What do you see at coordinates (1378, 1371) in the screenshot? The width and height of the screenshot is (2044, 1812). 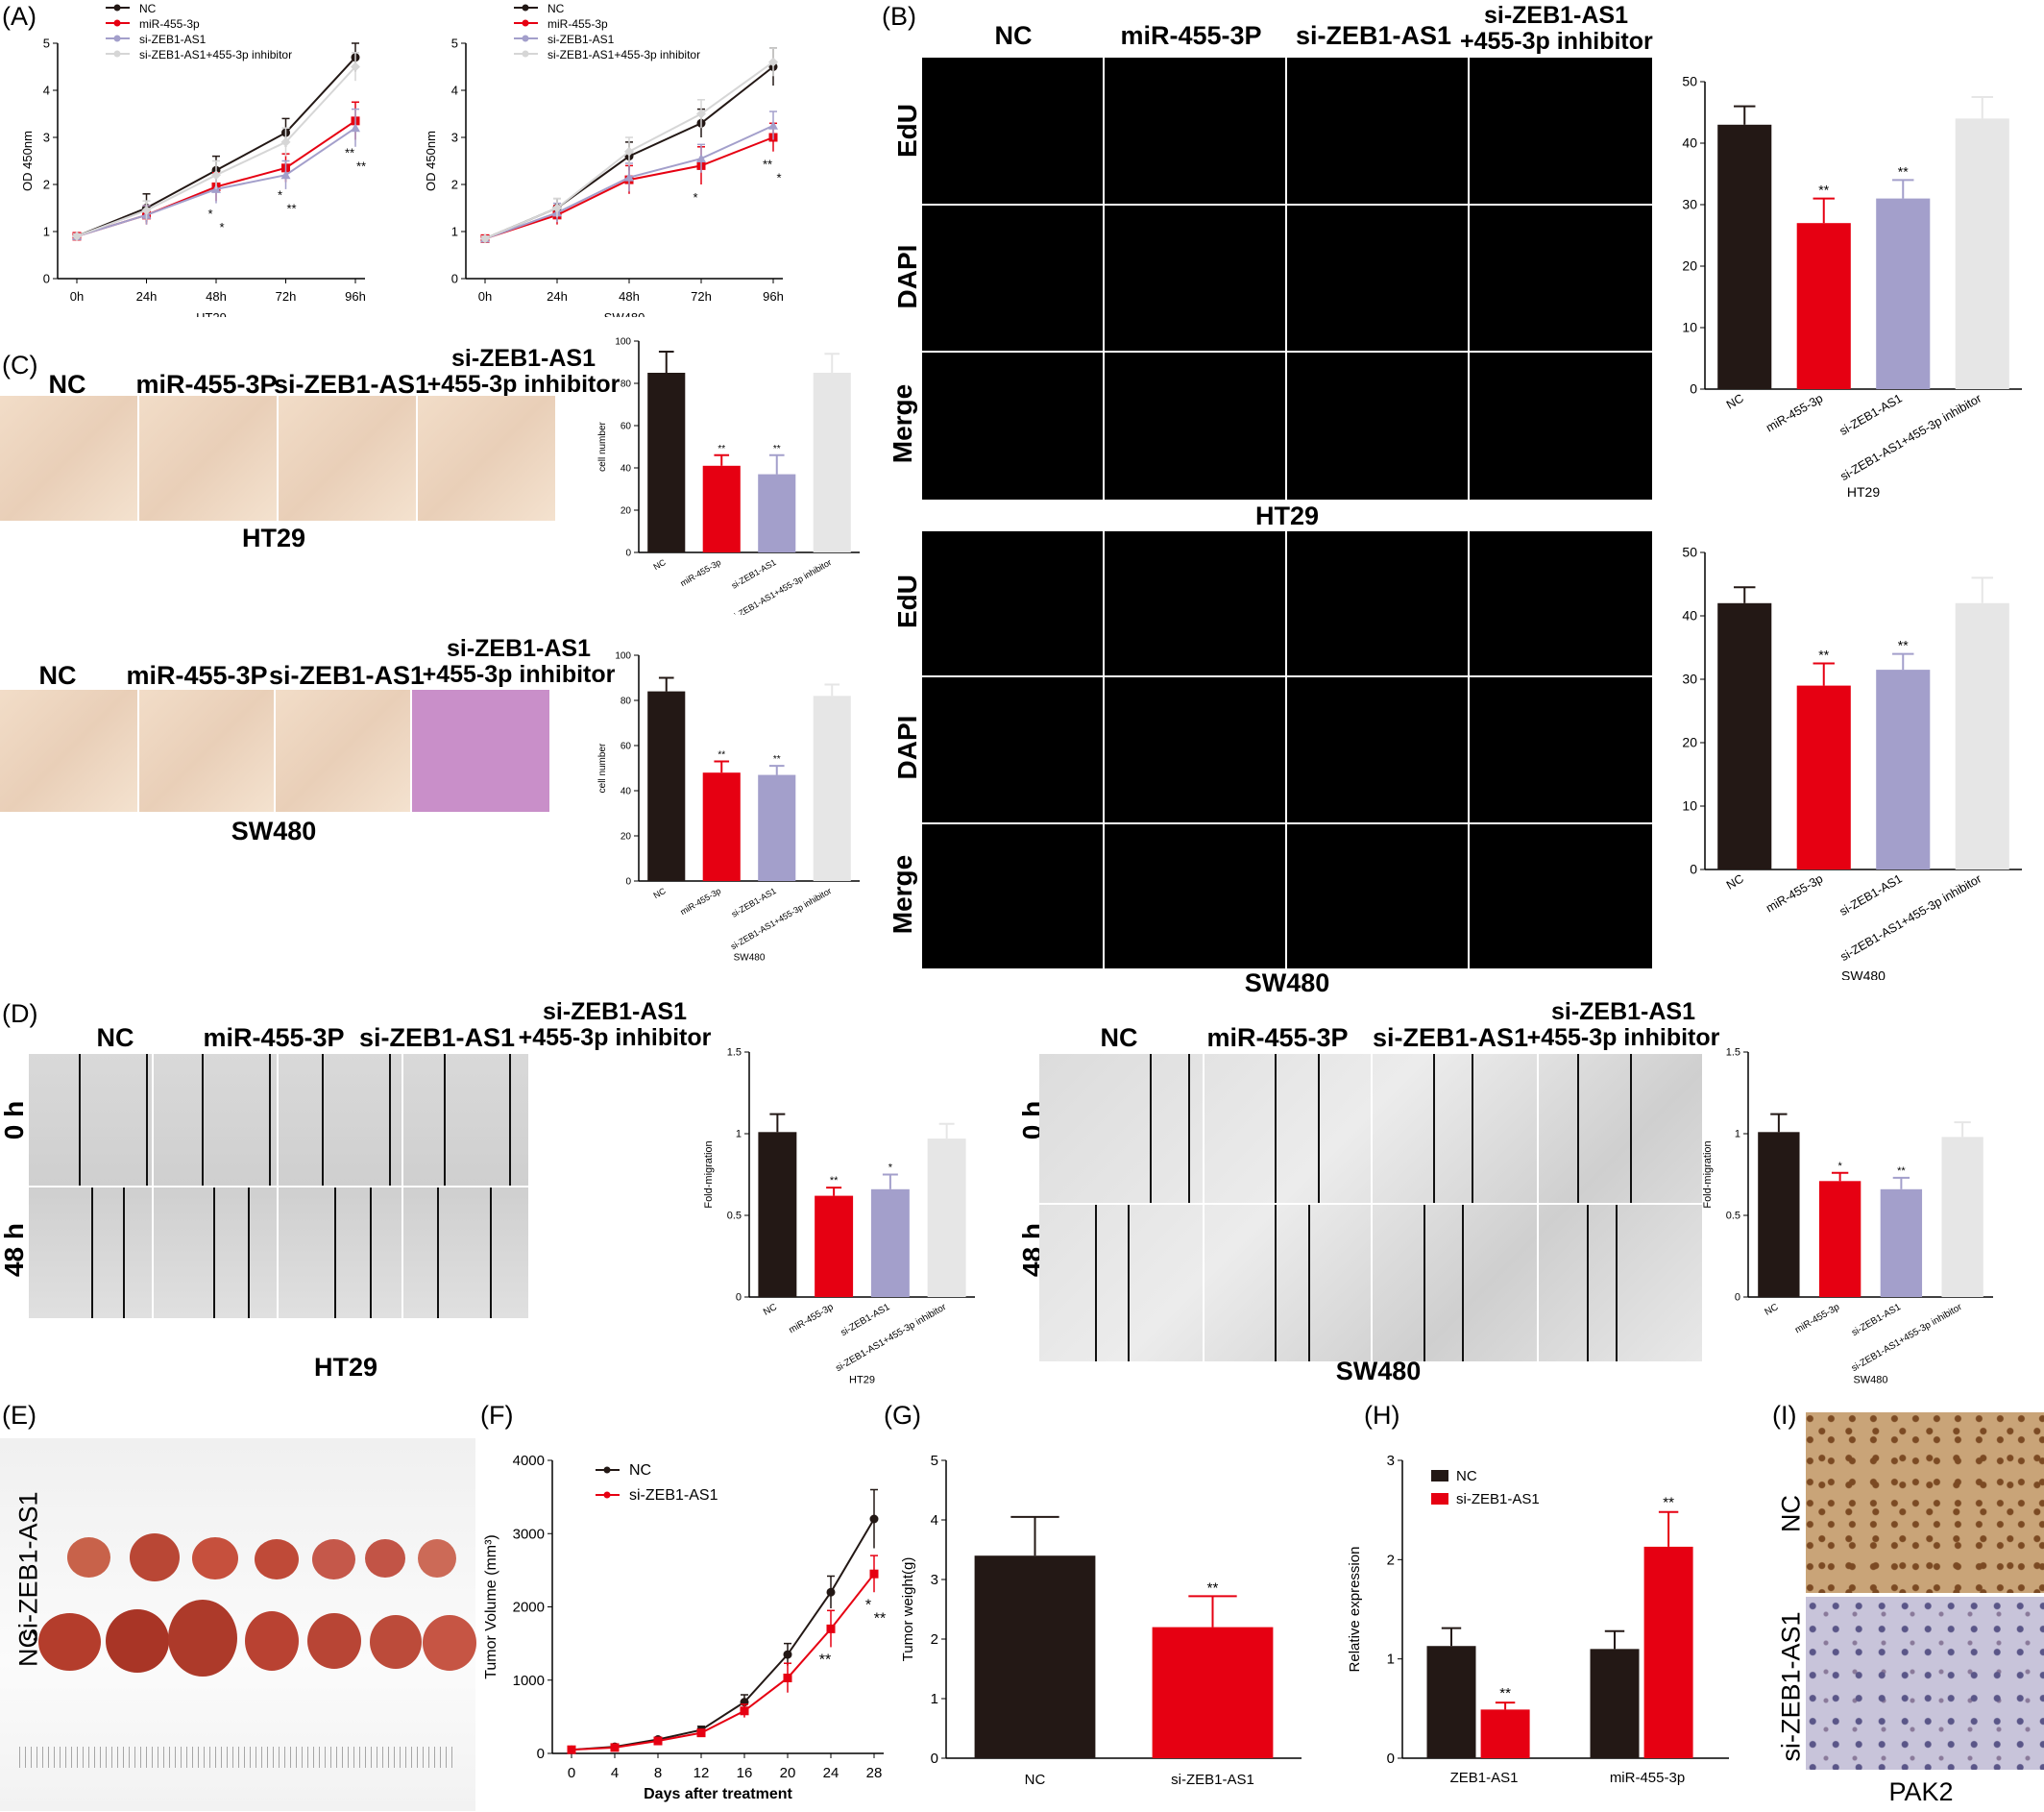 I see `d-cell-sw480: SW480` at bounding box center [1378, 1371].